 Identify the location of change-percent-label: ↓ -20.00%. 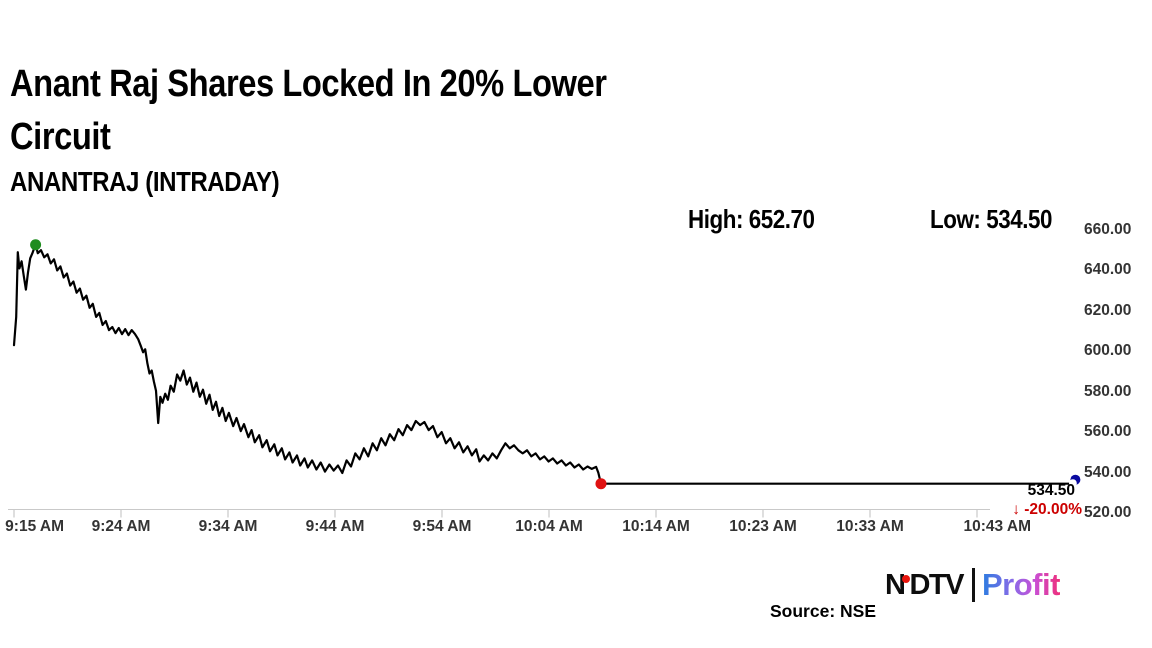
(1036, 510).